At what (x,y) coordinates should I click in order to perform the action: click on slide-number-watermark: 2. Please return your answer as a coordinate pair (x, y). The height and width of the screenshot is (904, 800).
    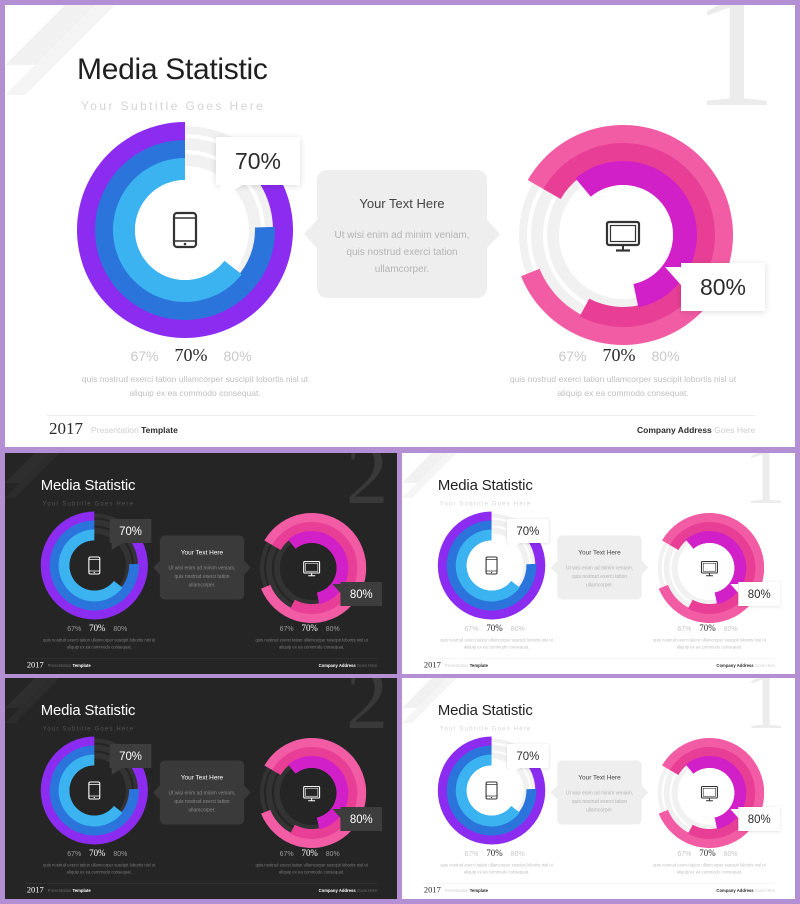
    Looking at the image, I should click on (367, 712).